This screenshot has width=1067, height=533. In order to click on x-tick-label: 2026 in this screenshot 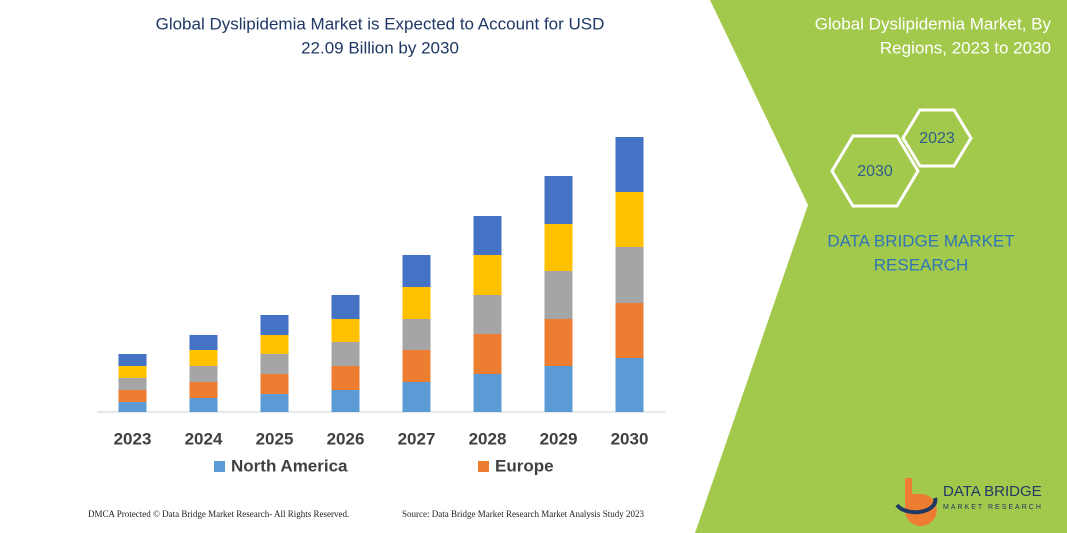, I will do `click(346, 438)`.